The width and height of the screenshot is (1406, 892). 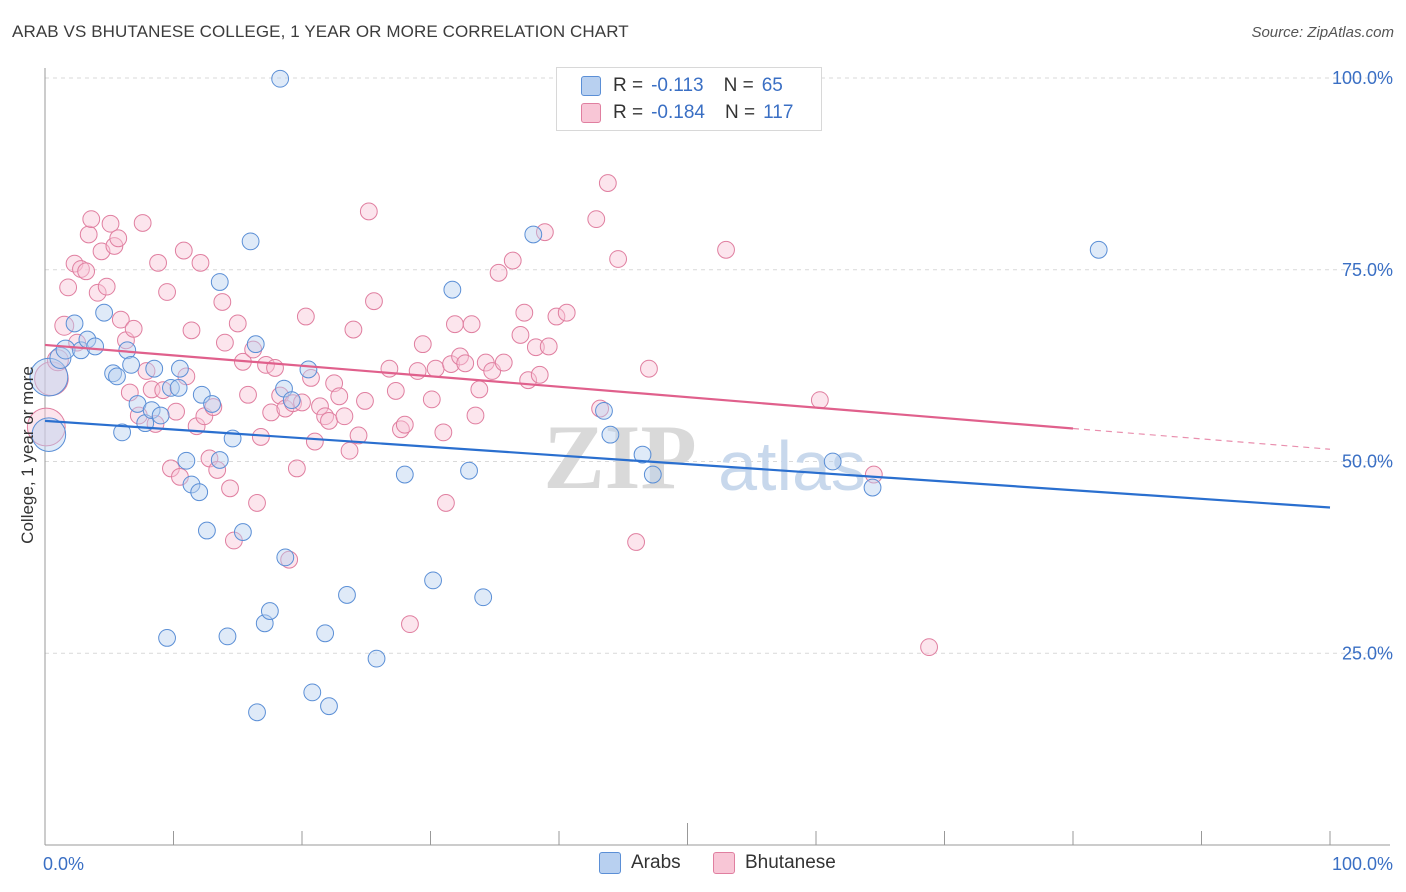 I want to click on legend-row-bhutanese: R = -0.184 N = 117, so click(x=687, y=113).